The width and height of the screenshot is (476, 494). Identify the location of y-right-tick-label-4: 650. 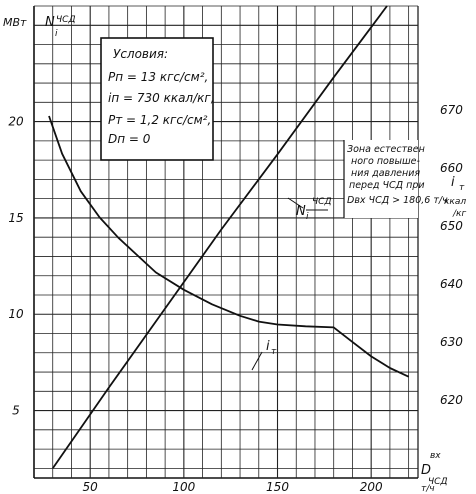
(451, 226).